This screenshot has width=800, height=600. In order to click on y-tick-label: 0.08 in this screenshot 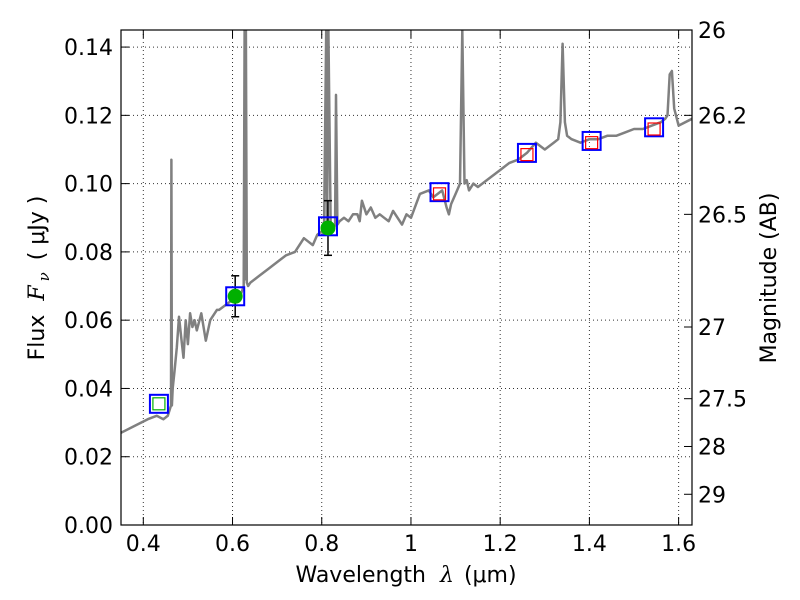, I will do `click(88, 253)`.